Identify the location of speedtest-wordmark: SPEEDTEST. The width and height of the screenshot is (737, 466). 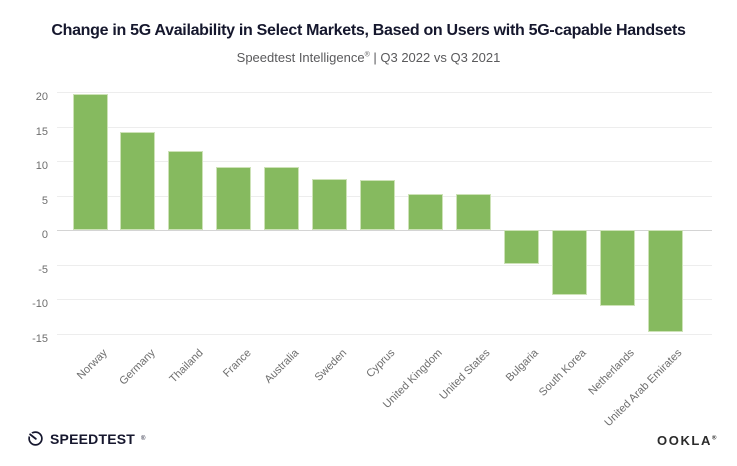
(93, 438).